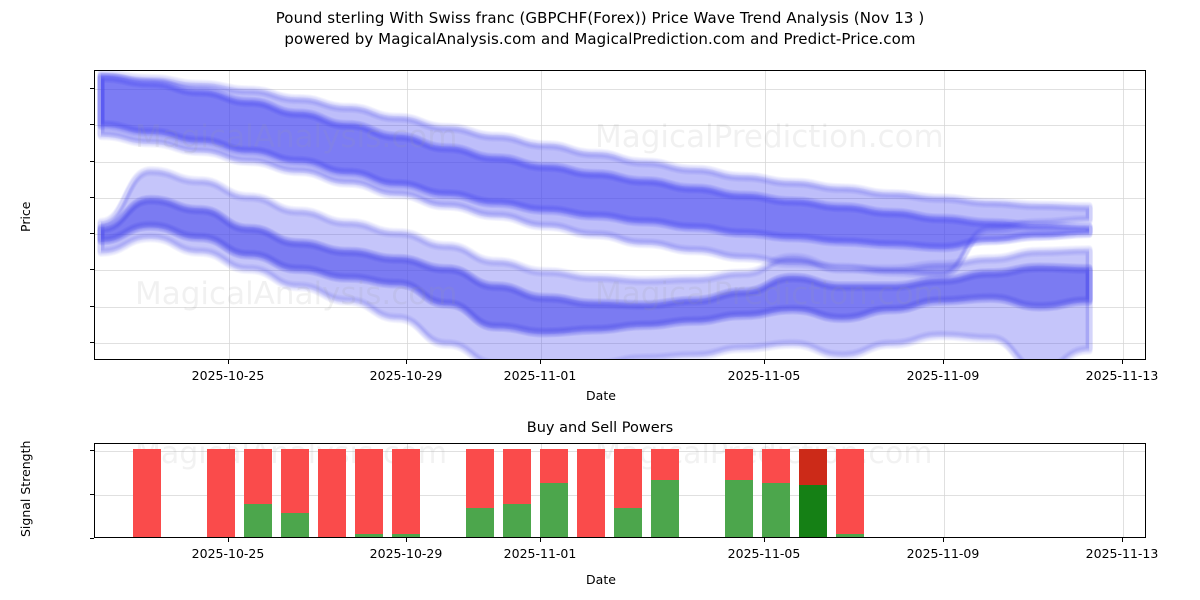  I want to click on gridline-y-1.0725, so click(620, 90).